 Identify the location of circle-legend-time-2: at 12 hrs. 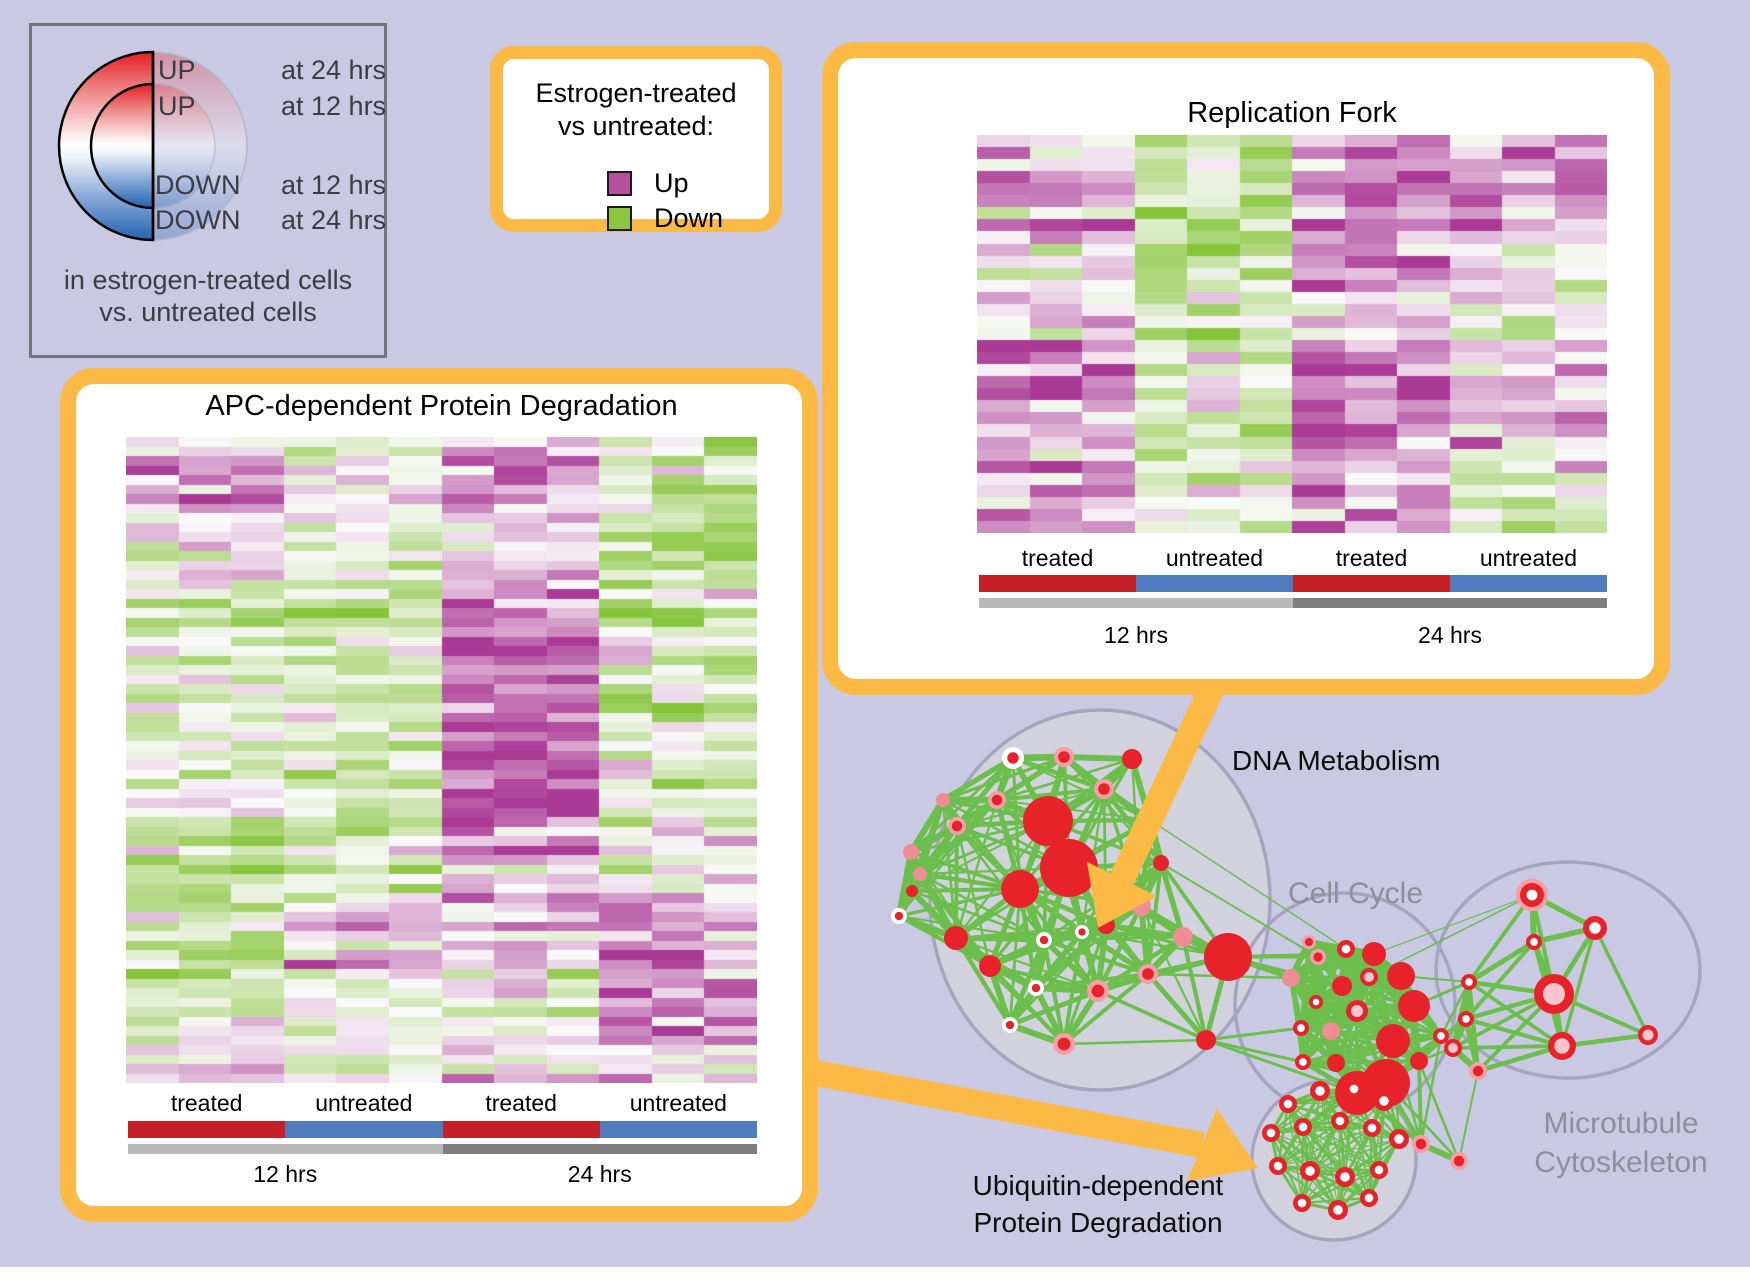
(334, 106).